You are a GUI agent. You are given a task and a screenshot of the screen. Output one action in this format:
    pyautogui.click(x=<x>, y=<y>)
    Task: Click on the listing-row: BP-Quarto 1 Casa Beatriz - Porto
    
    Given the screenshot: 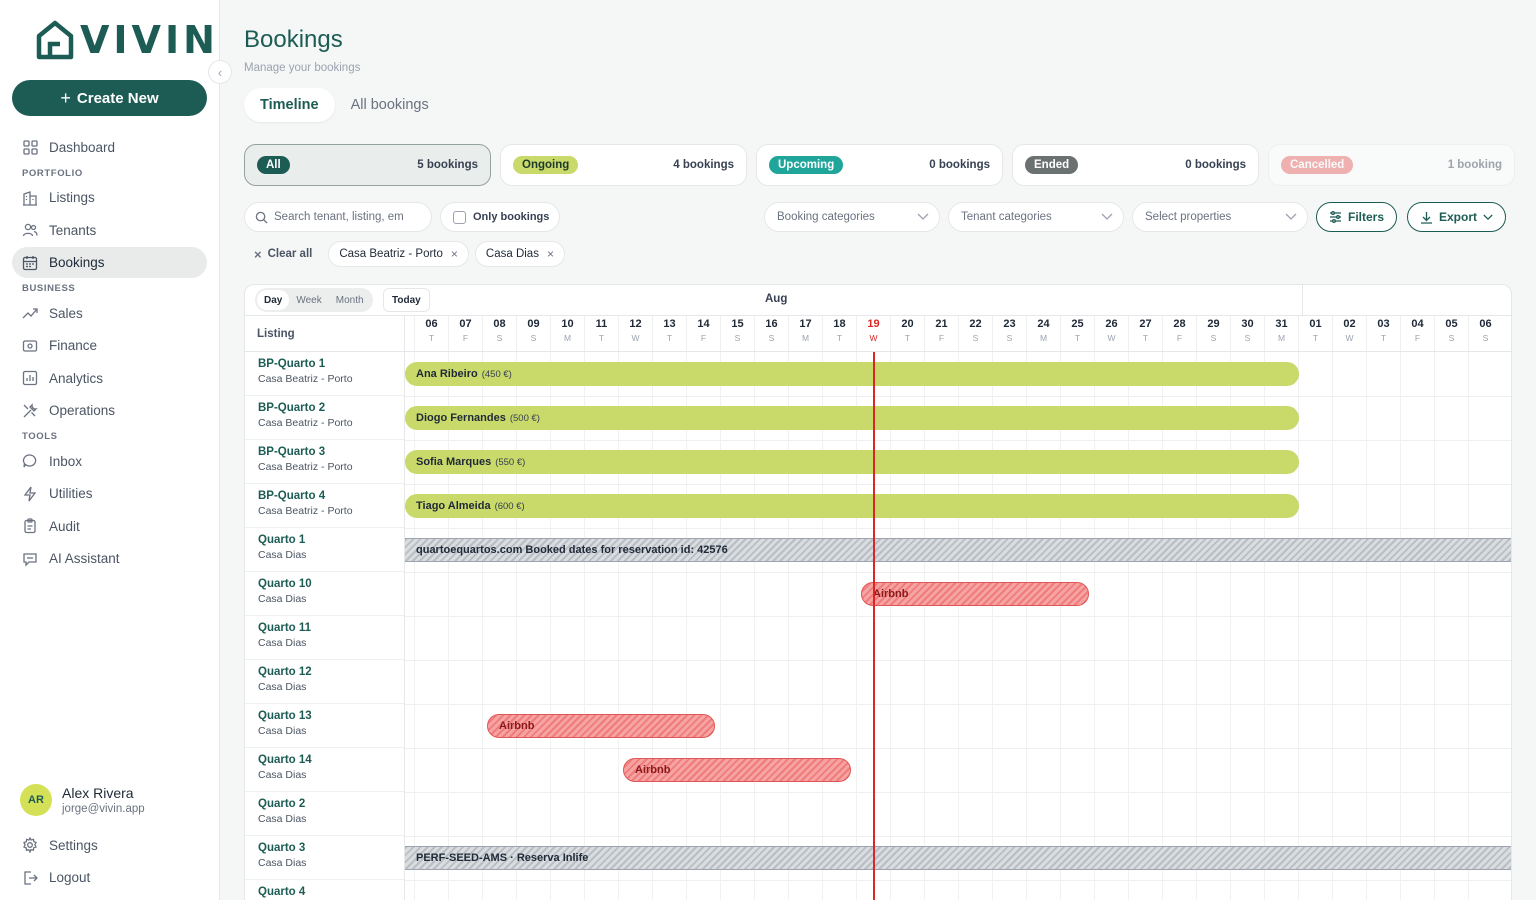 What is the action you would take?
    pyautogui.click(x=324, y=374)
    